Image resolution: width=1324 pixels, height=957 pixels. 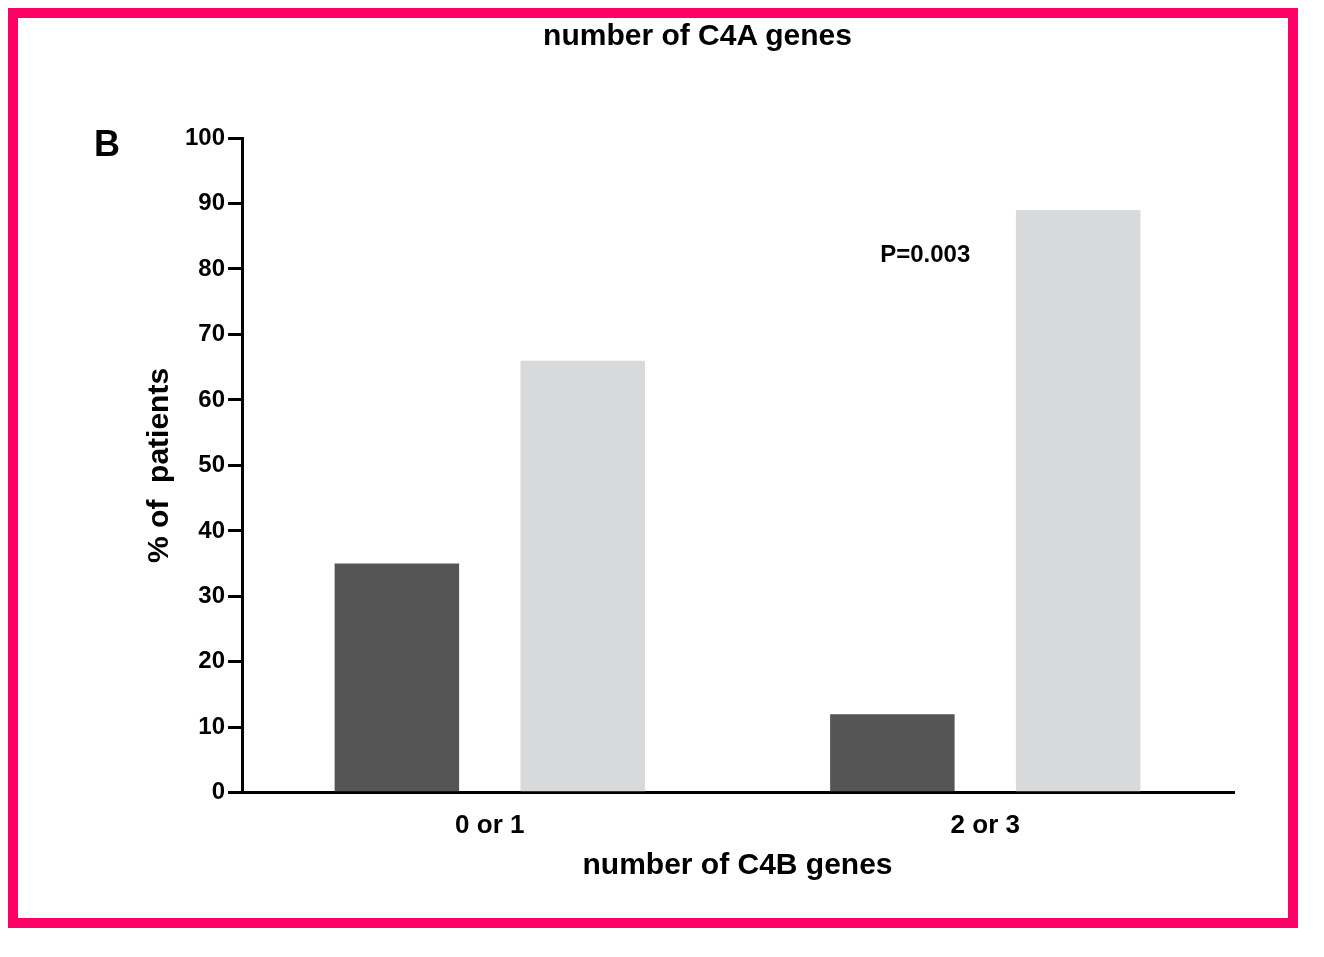 What do you see at coordinates (158, 465) in the screenshot?
I see `y-axis-title: % of patients` at bounding box center [158, 465].